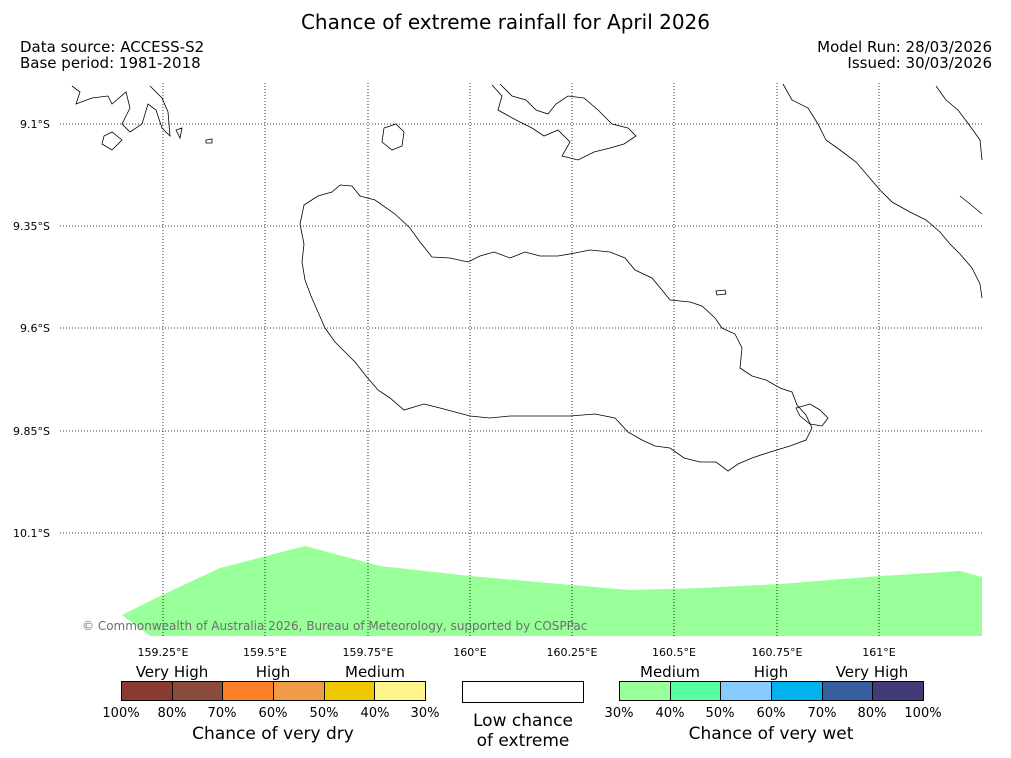  I want to click on low-chance-line2: of extreme, so click(523, 741).